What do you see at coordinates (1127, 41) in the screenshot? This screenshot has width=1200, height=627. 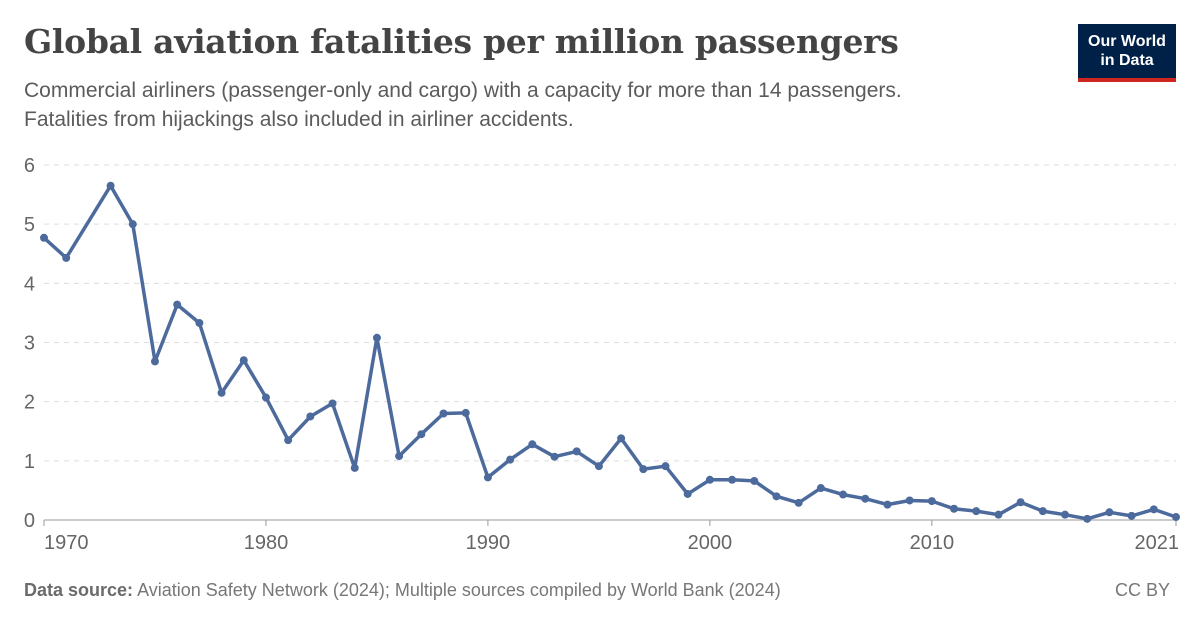 I see `logo-line-1: Our World` at bounding box center [1127, 41].